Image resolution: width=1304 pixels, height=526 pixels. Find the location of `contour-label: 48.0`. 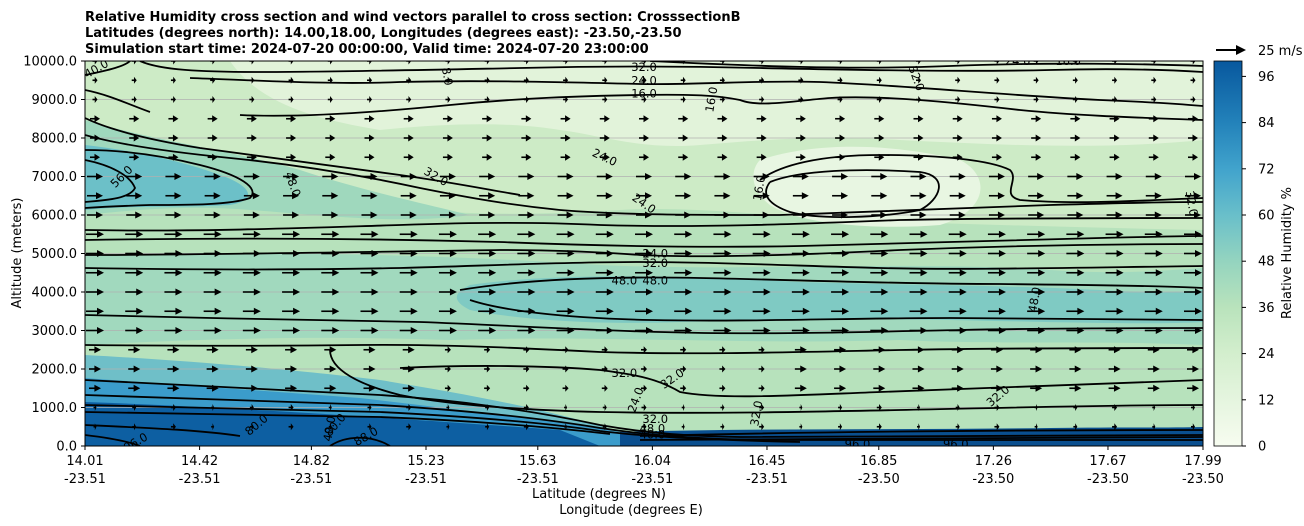

contour-label: 48.0 is located at coordinates (655, 280).